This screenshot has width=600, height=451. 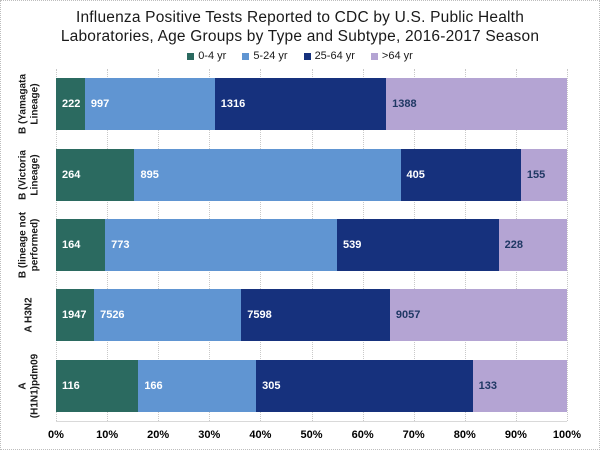 I want to click on legend-label: 0-4 yr, so click(x=212, y=56).